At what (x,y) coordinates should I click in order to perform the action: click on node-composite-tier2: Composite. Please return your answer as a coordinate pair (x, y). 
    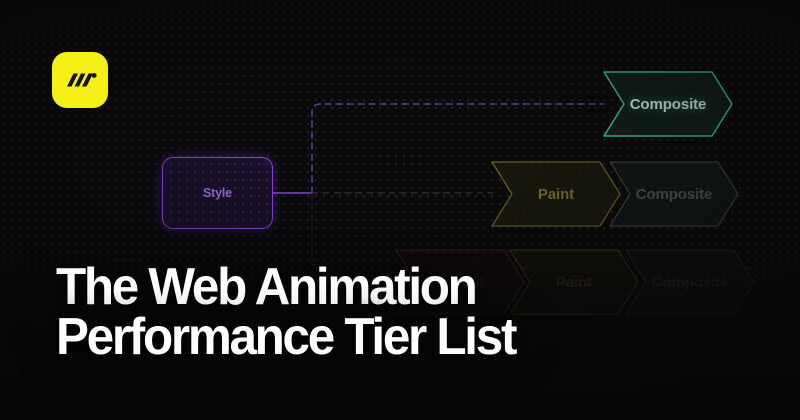
    Looking at the image, I should click on (674, 194).